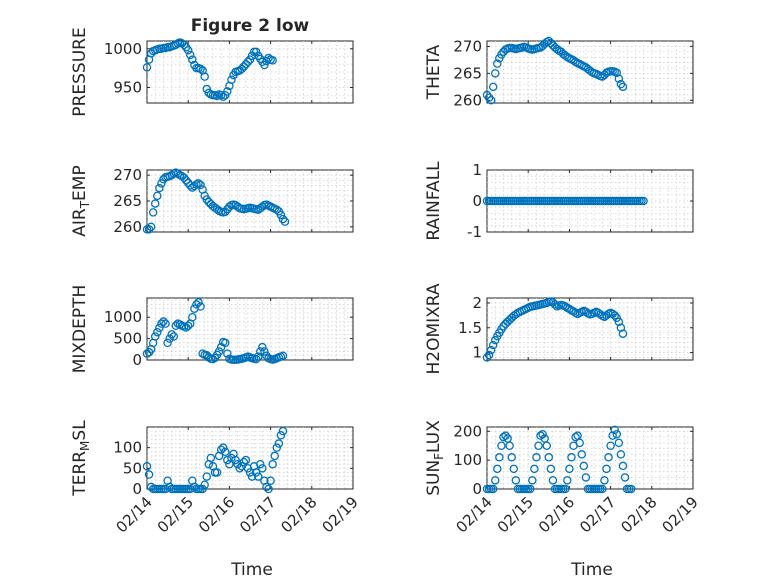  I want to click on terr-msl-ytick-label: 100, so click(127, 448).